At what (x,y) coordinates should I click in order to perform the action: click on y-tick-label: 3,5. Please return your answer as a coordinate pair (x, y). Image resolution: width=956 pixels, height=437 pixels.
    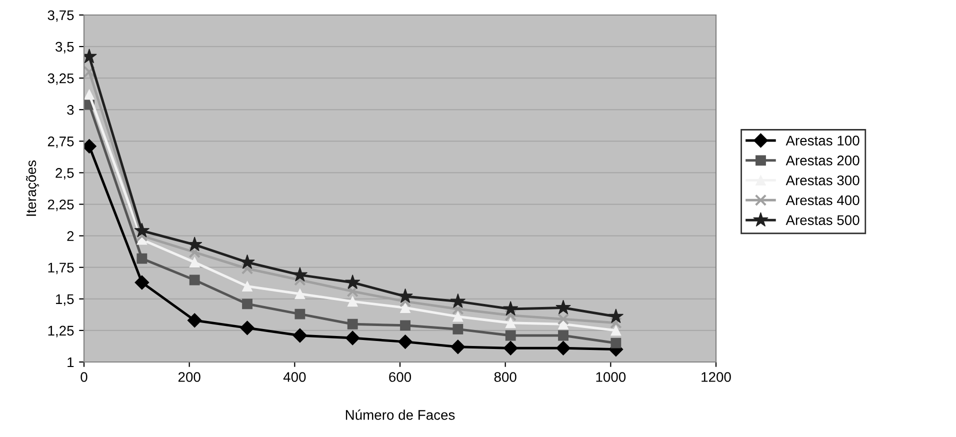
    Looking at the image, I should click on (65, 48).